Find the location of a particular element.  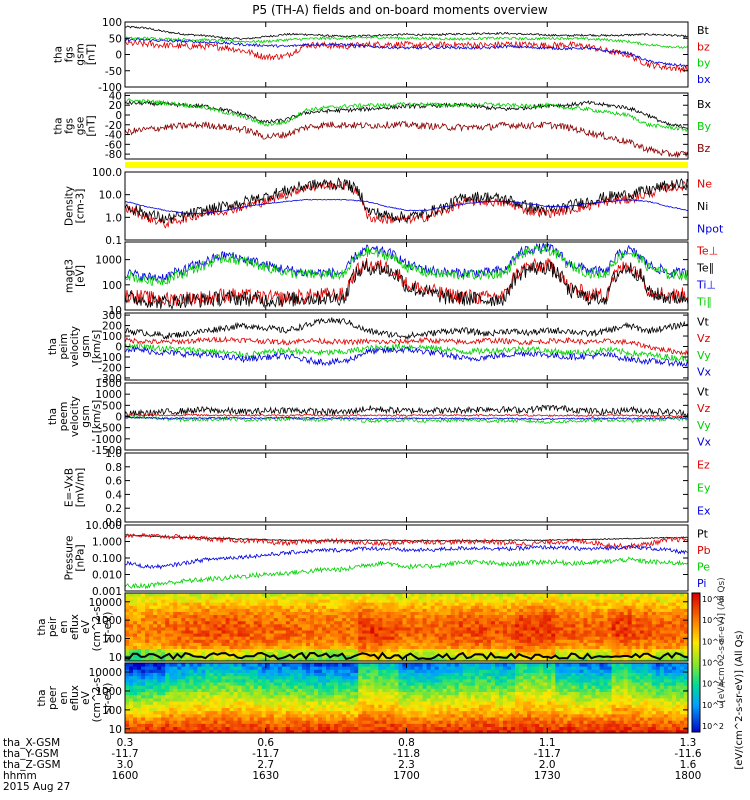

series-Pe is located at coordinates (406, 573).